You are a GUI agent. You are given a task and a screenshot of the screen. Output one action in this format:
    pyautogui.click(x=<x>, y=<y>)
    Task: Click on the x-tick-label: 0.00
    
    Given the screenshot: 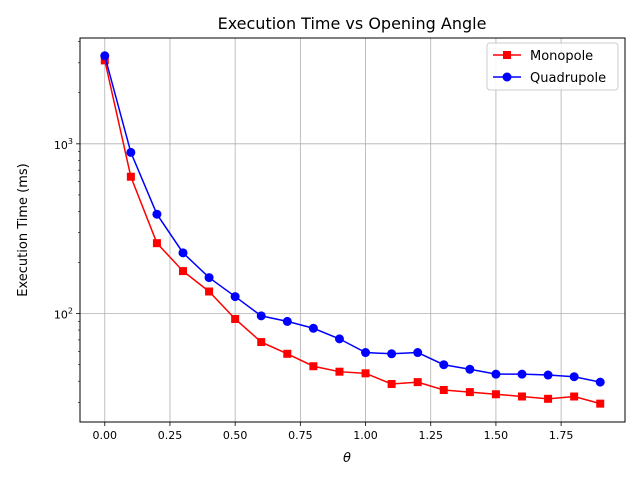 What is the action you would take?
    pyautogui.click(x=105, y=435)
    